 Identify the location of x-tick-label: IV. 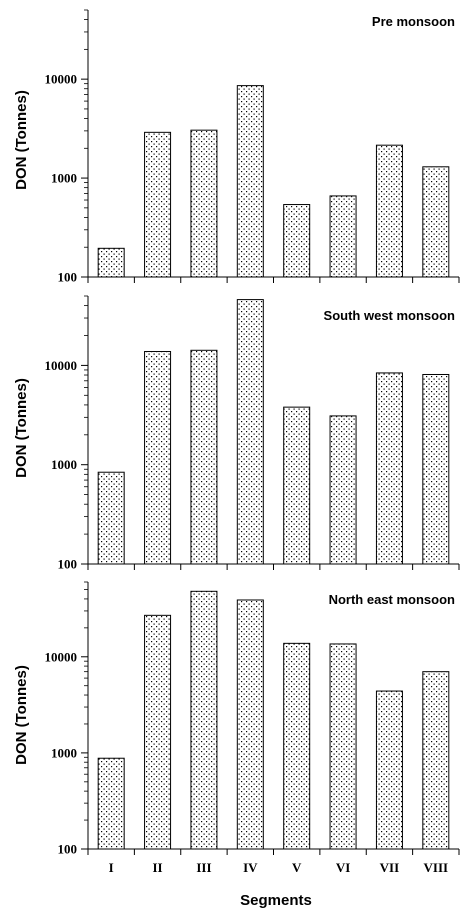
(250, 867).